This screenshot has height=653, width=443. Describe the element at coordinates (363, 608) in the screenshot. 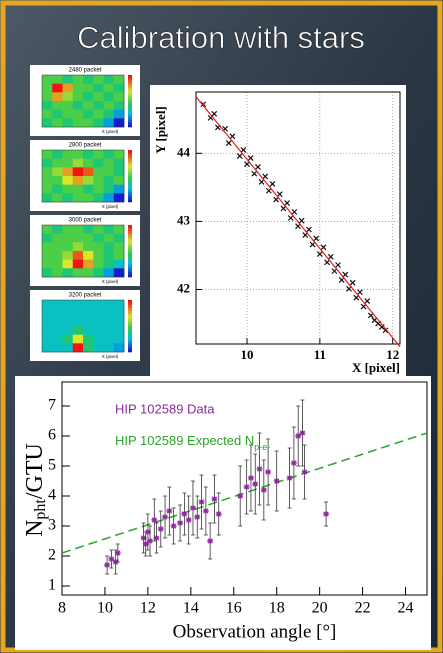

I see `x-tick-label: 22` at that location.